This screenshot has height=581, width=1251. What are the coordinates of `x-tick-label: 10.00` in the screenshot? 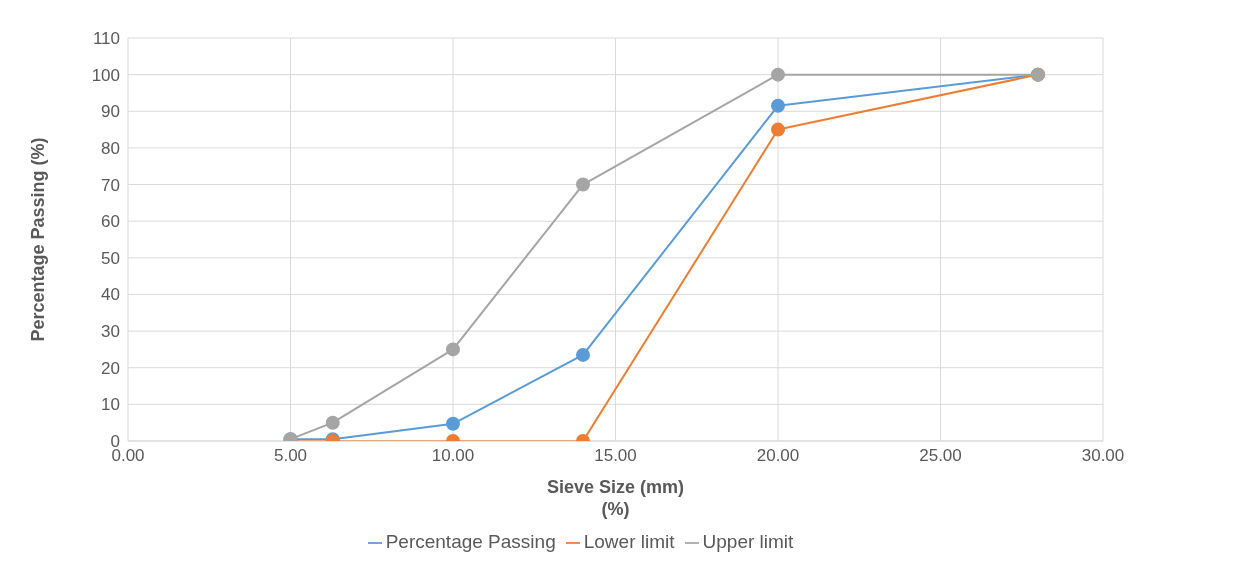 It's located at (453, 456).